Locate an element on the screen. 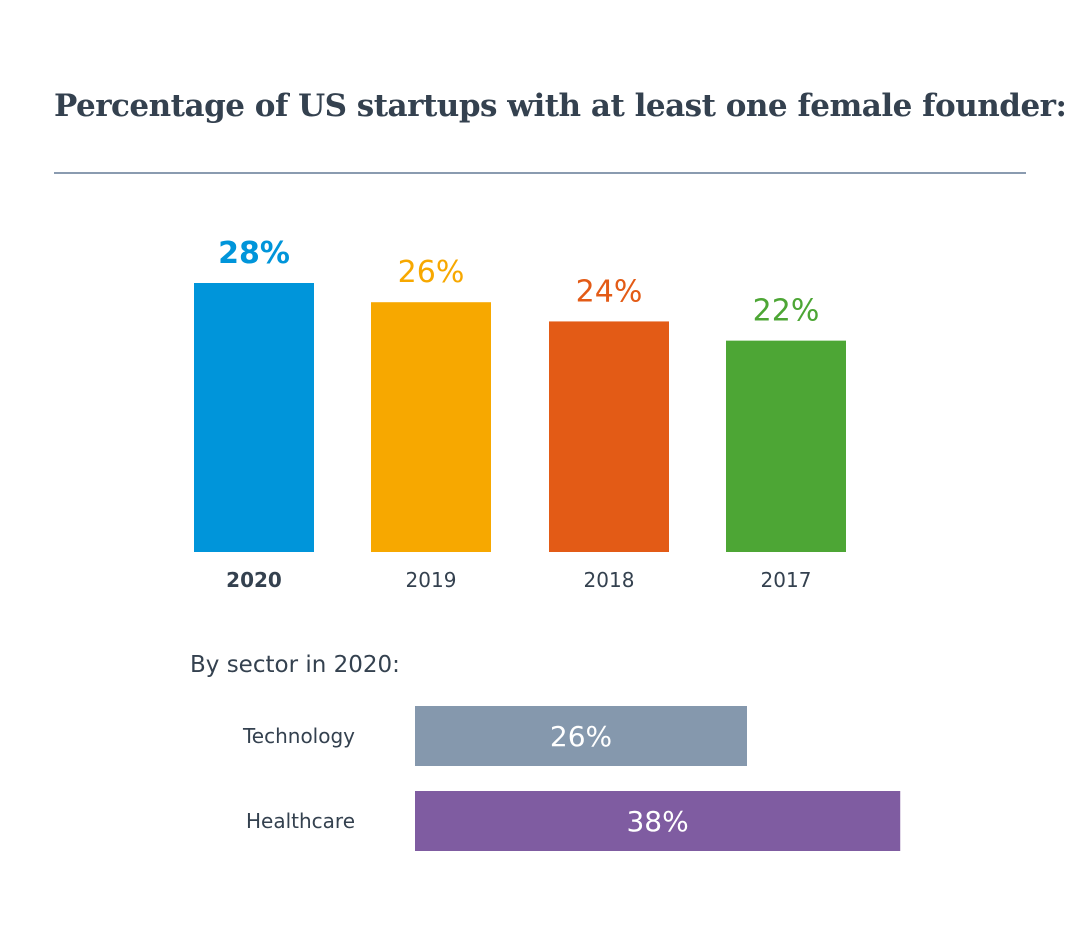  sector-label-healthcare: Healthcare is located at coordinates (300, 821).